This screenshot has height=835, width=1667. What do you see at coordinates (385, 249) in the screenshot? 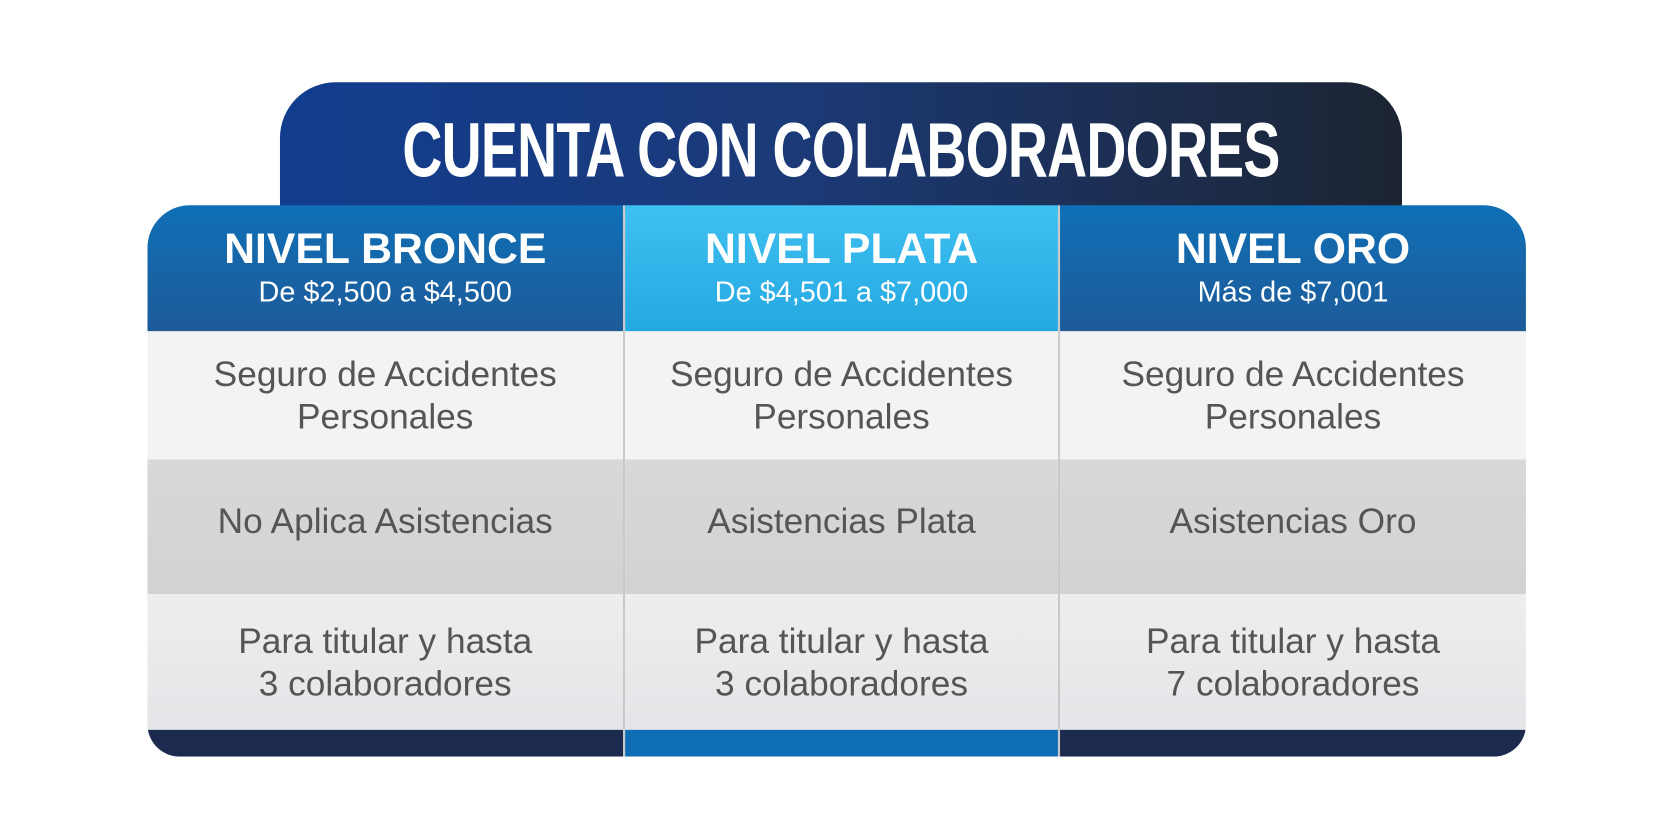
I see `level-name: NIVEL BRONCE` at bounding box center [385, 249].